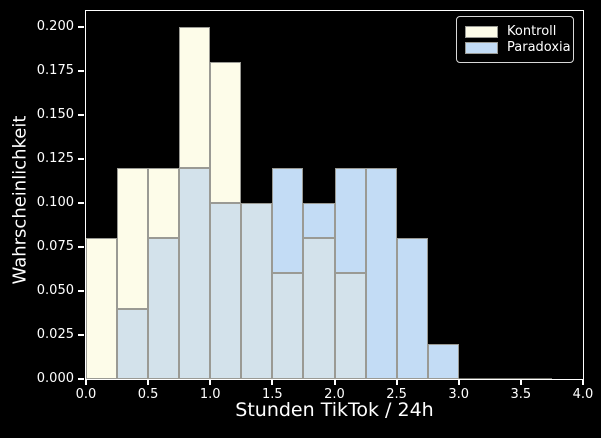  What do you see at coordinates (55, 378) in the screenshot?
I see `y-tick-label: 0.000` at bounding box center [55, 378].